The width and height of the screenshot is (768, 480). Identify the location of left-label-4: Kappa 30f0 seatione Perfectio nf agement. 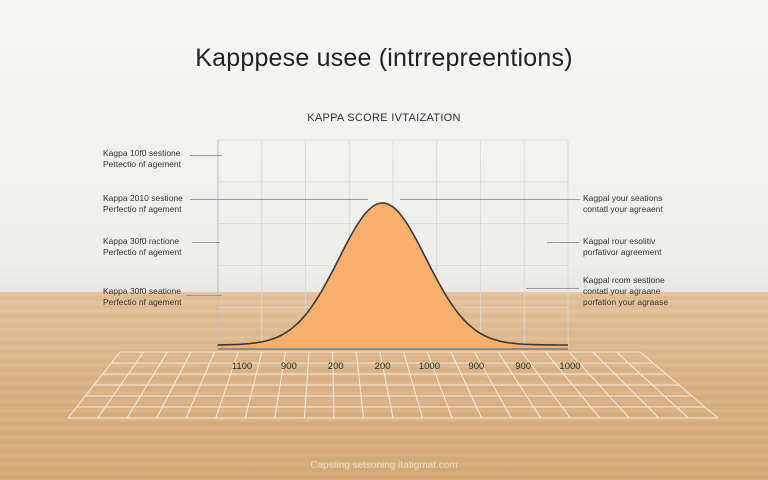
(142, 296).